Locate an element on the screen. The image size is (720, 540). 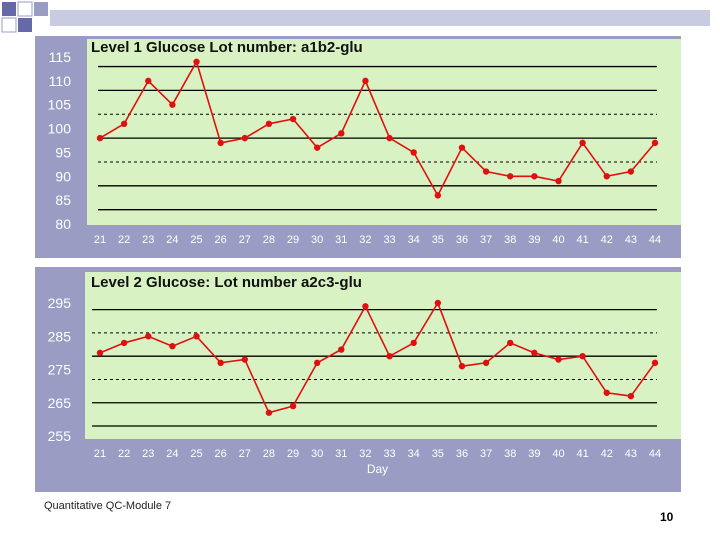
level1-xtick-26: 26 is located at coordinates (221, 240).